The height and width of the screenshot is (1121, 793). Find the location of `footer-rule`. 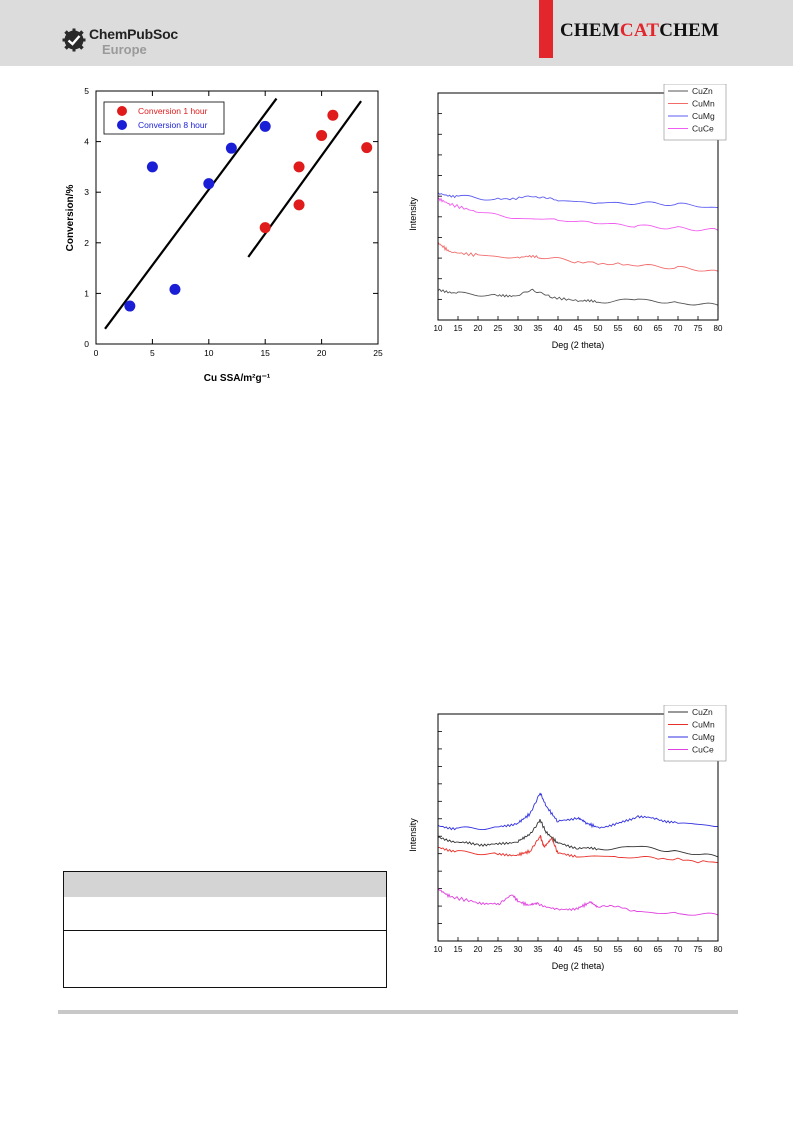

footer-rule is located at coordinates (398, 1012).